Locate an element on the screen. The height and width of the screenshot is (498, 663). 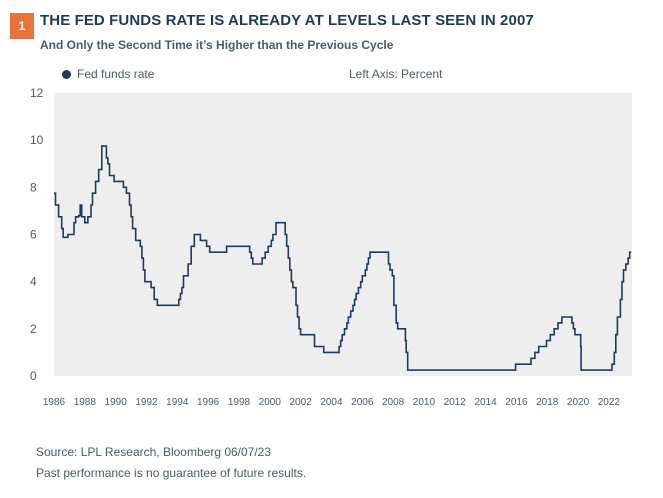
y-tick-label: 10 is located at coordinates (37, 140).